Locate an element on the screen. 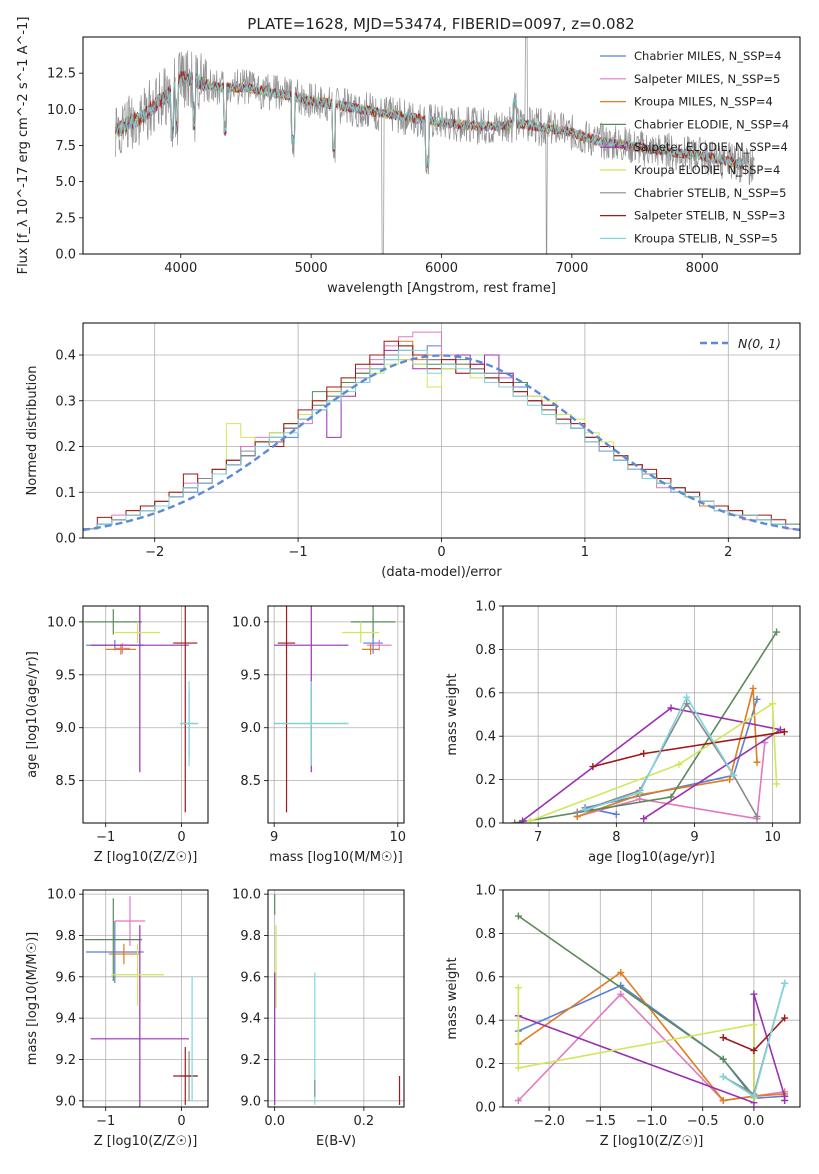 The height and width of the screenshot is (1174, 819). legend-label: Kroupa ELODIE, N_SSP=4 is located at coordinates (707, 170).